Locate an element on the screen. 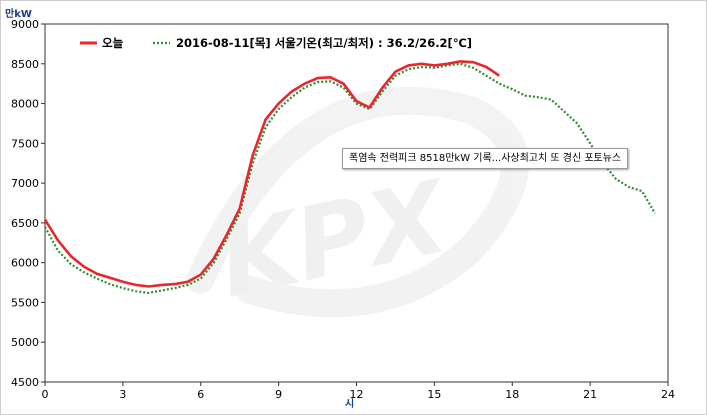 This screenshot has width=707, height=415. y-tick-label: 7000 is located at coordinates (25, 183).